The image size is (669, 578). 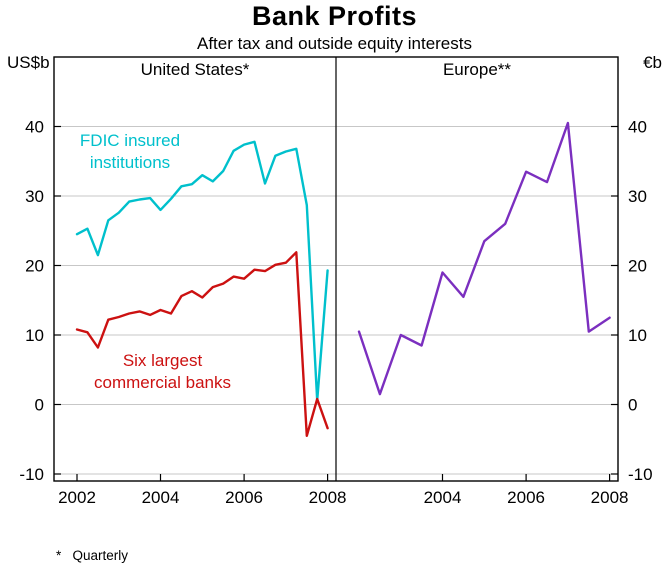 What do you see at coordinates (162, 360) in the screenshot?
I see `annotation-six-line1: Six largest` at bounding box center [162, 360].